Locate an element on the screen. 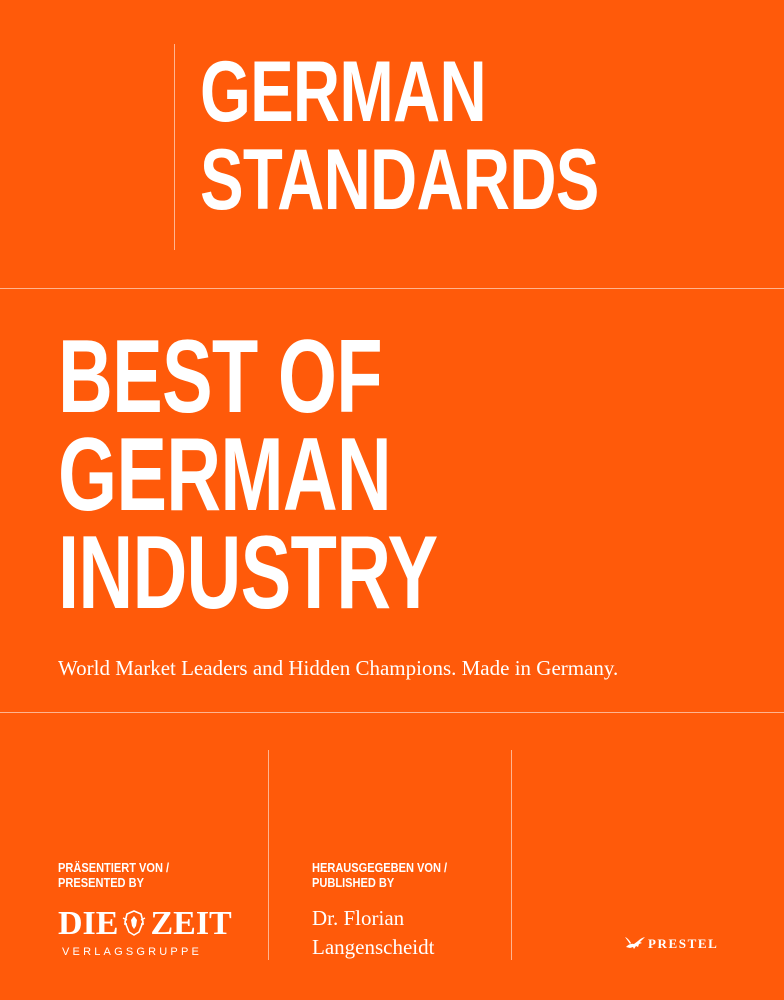  pegasus-icon is located at coordinates (635, 943).